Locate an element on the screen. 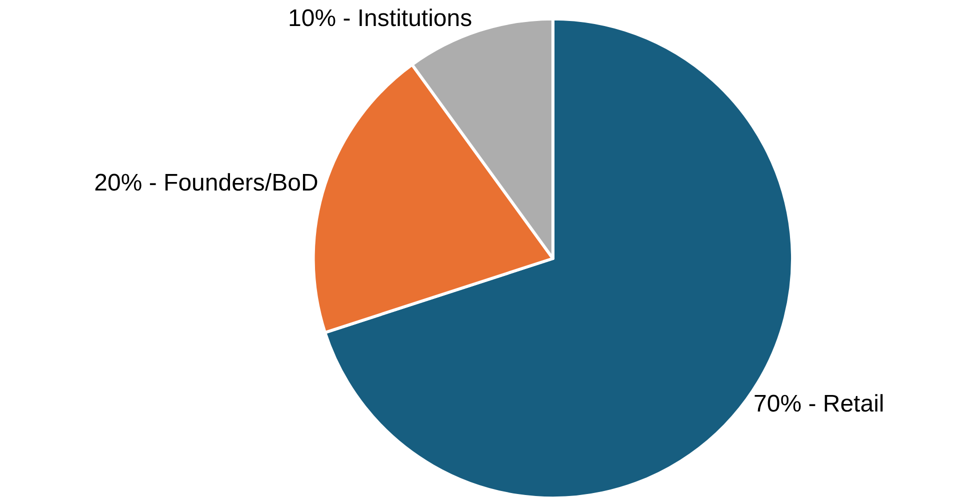 The width and height of the screenshot is (976, 503). slice-label: 10% - Institutions is located at coordinates (380, 18).